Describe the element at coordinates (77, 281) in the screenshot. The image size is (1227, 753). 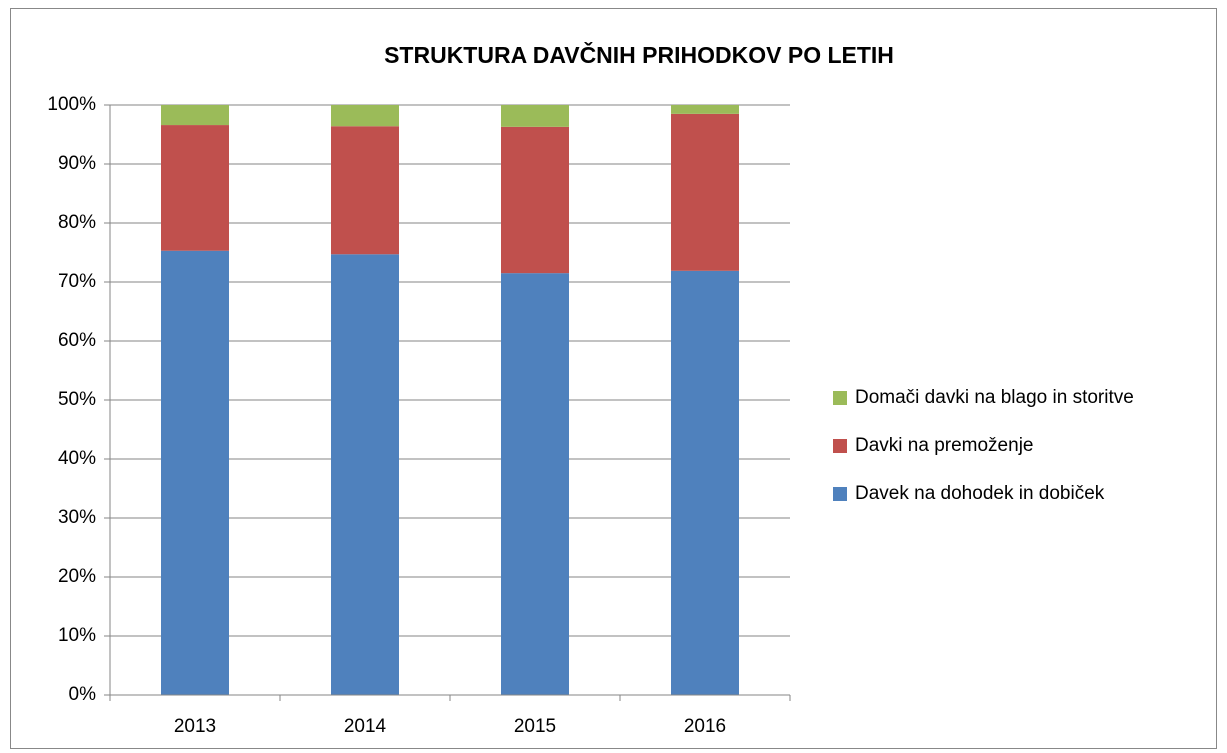
I see `y-tick-label: 70%` at that location.